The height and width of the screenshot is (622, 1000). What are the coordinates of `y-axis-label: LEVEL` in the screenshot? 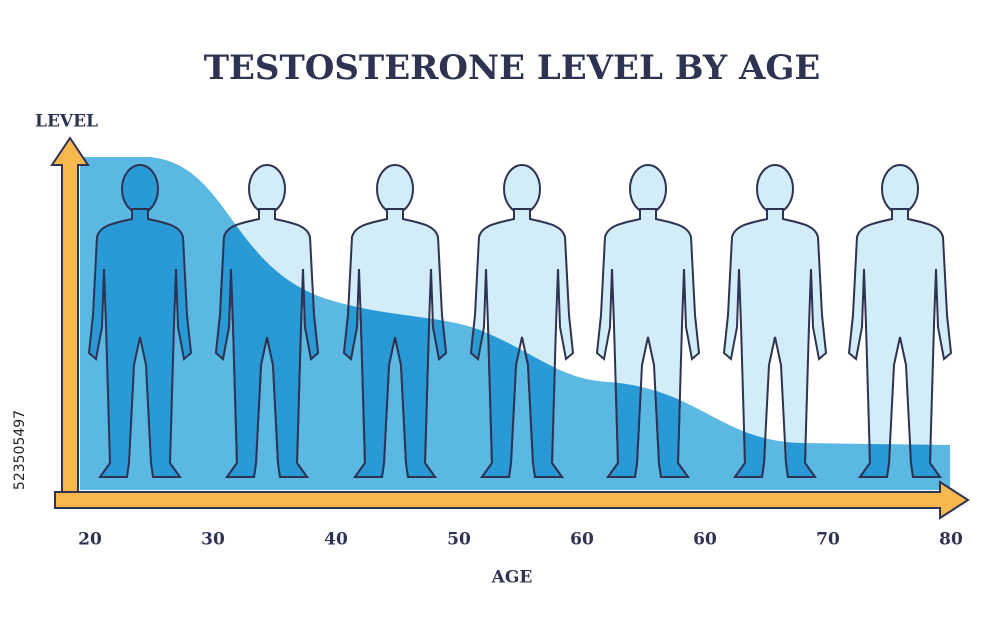 It's located at (66, 122).